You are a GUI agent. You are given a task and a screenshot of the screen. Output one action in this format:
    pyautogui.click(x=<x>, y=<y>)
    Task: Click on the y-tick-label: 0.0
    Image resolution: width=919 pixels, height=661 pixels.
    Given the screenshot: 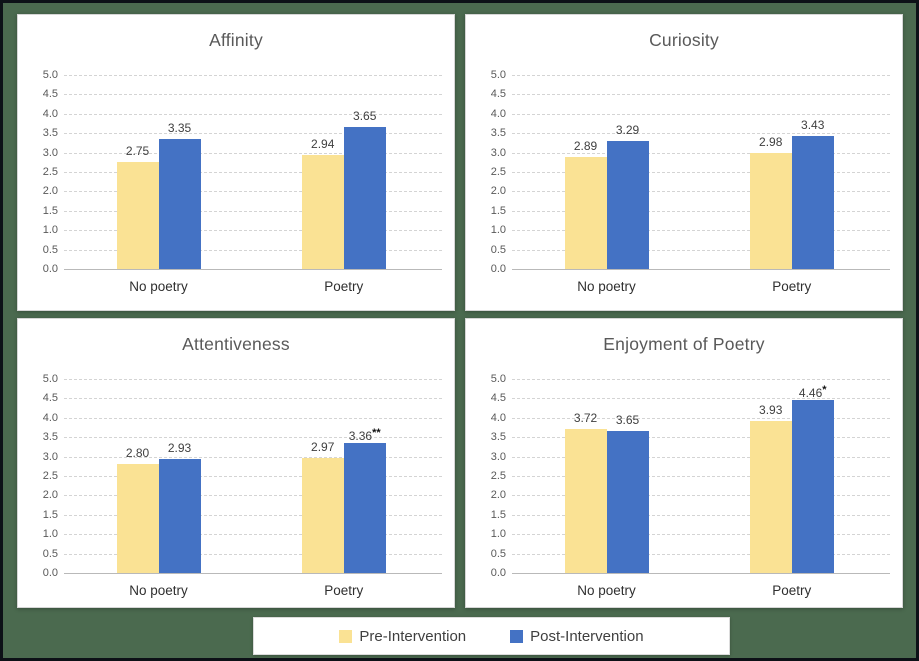 What is the action you would take?
    pyautogui.click(x=498, y=269)
    